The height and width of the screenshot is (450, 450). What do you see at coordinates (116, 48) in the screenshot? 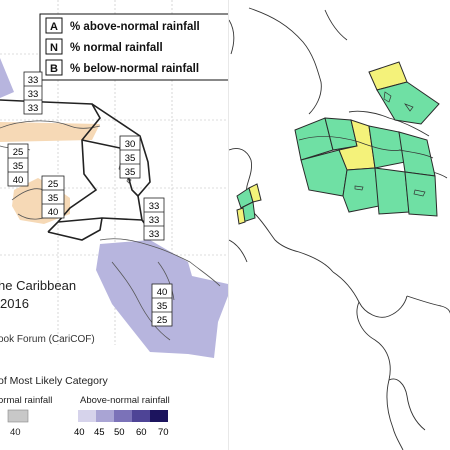
I see `legend-label-normal: % normal rainfall` at bounding box center [116, 48].